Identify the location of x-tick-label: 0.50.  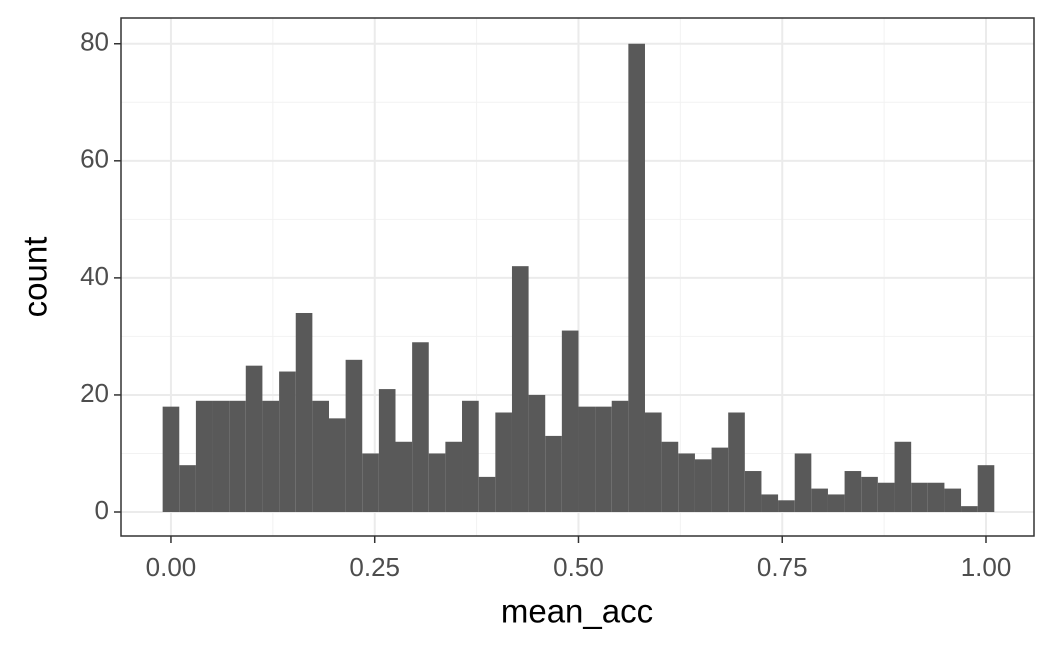
(578, 567).